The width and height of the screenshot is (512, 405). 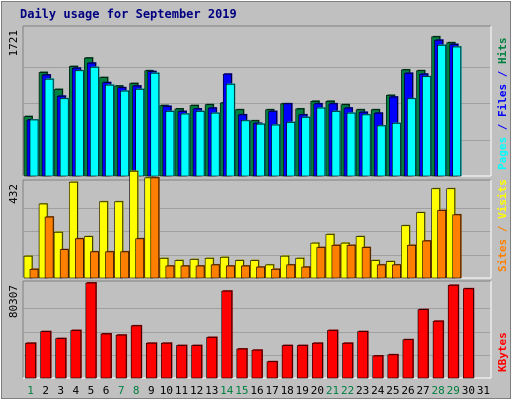 What do you see at coordinates (438, 390) in the screenshot?
I see `x-tick-label-day-28: 28` at bounding box center [438, 390].